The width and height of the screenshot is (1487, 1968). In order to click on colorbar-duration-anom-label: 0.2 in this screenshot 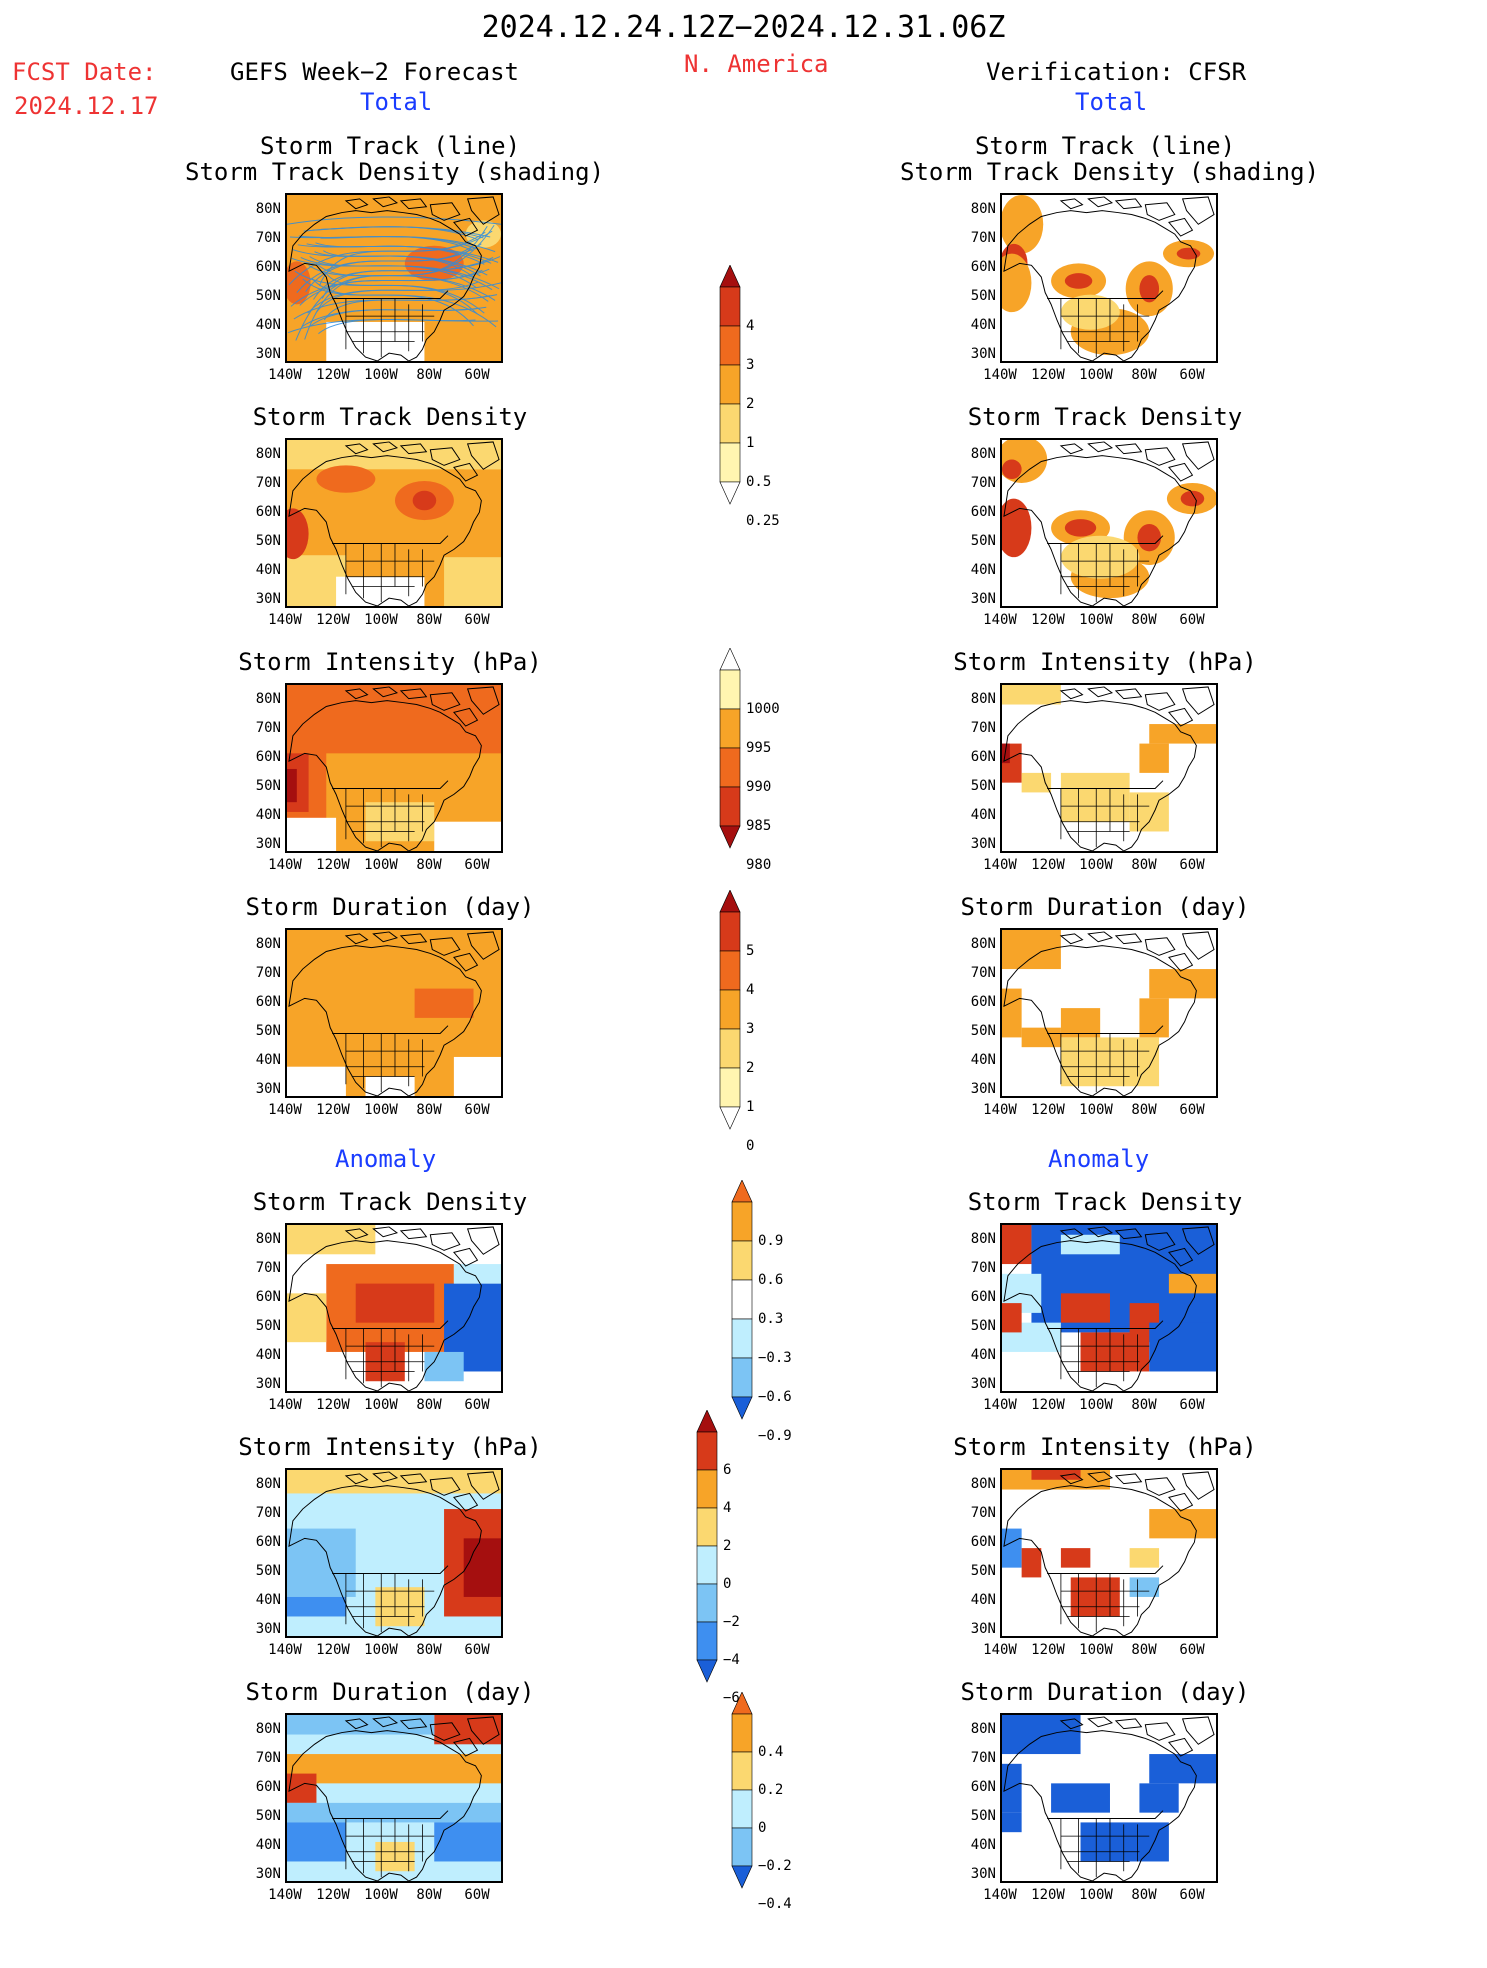, I will do `click(771, 1790)`.